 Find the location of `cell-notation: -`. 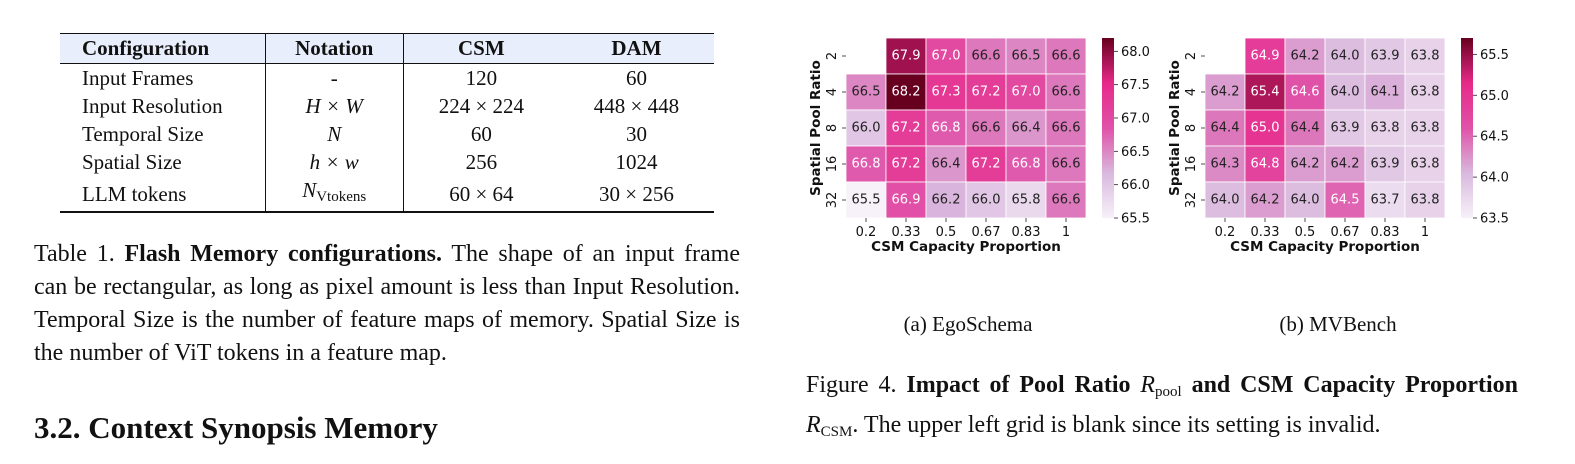

cell-notation: - is located at coordinates (334, 77).